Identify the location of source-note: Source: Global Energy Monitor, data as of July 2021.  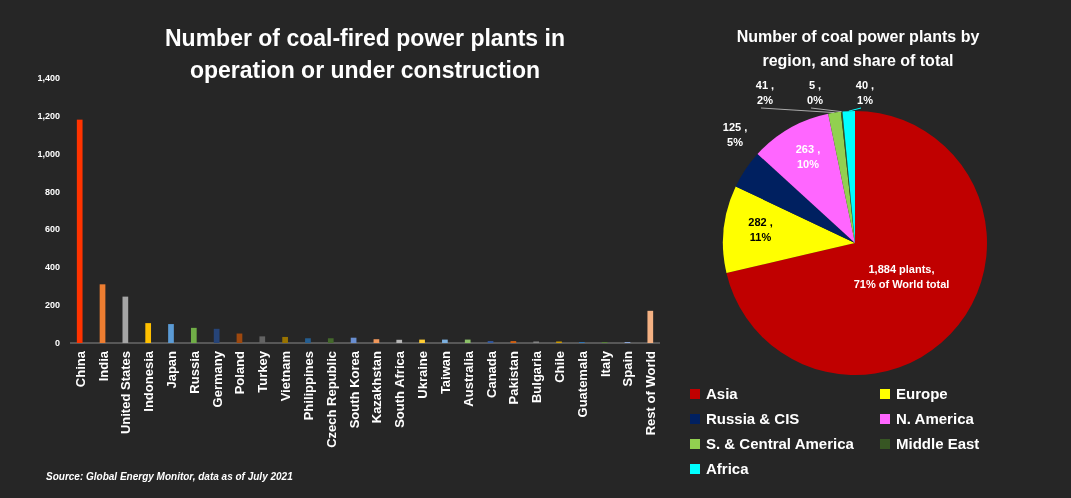
(170, 476).